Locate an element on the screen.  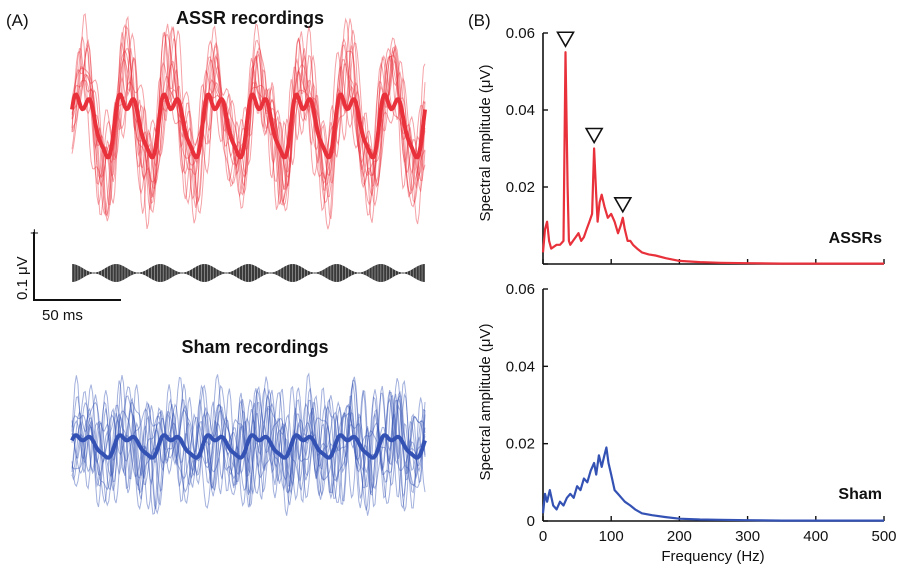
assr-y-tick-label: 0.04 is located at coordinates (520, 110).